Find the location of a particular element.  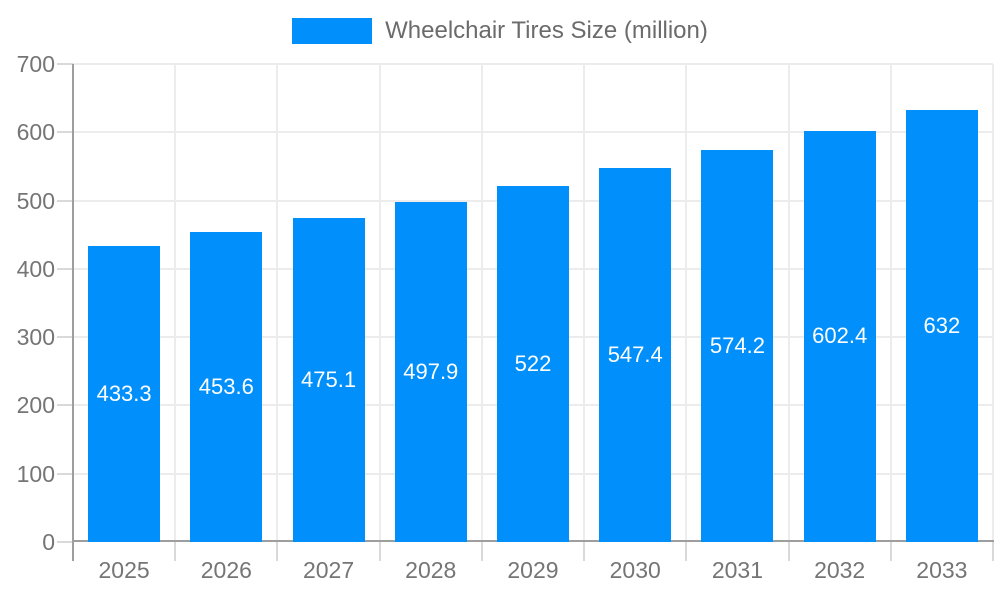

bar-value-label: 522 is located at coordinates (533, 363).